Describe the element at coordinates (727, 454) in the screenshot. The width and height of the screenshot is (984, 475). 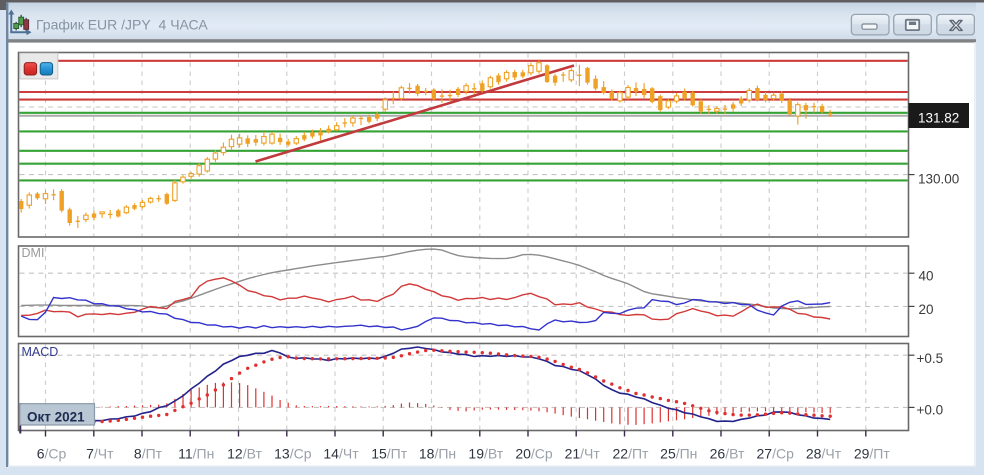
I see `svg-text: 26/Вт` at that location.